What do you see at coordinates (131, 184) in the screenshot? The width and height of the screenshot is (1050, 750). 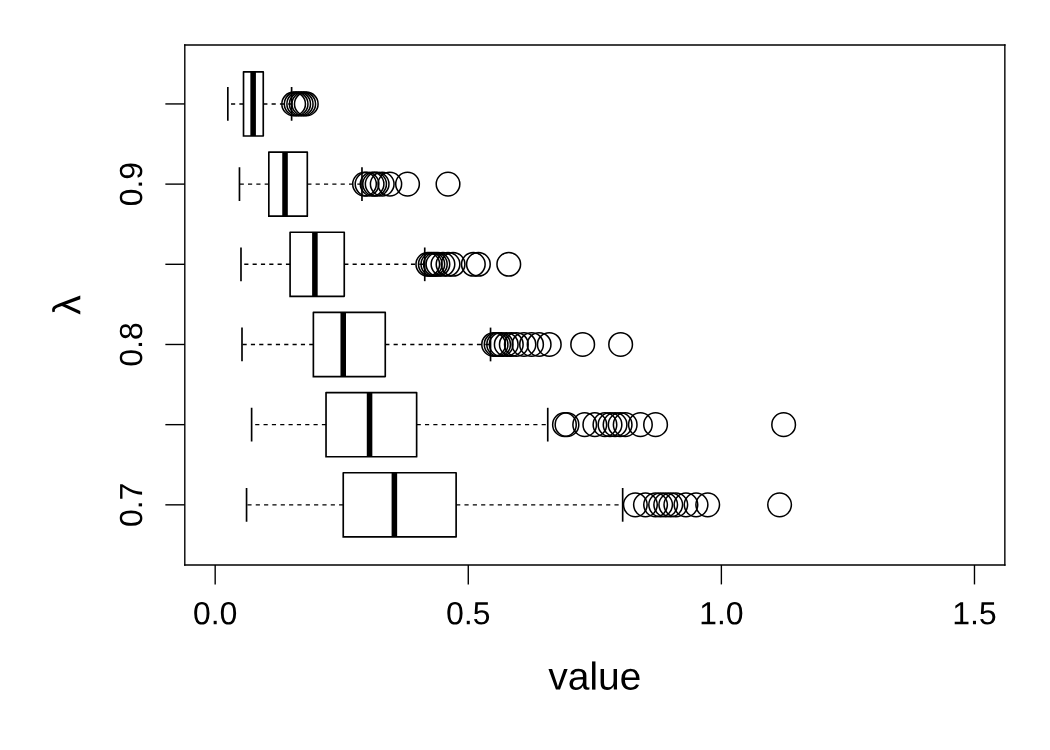 I see `y-tick-label: 0.9` at bounding box center [131, 184].